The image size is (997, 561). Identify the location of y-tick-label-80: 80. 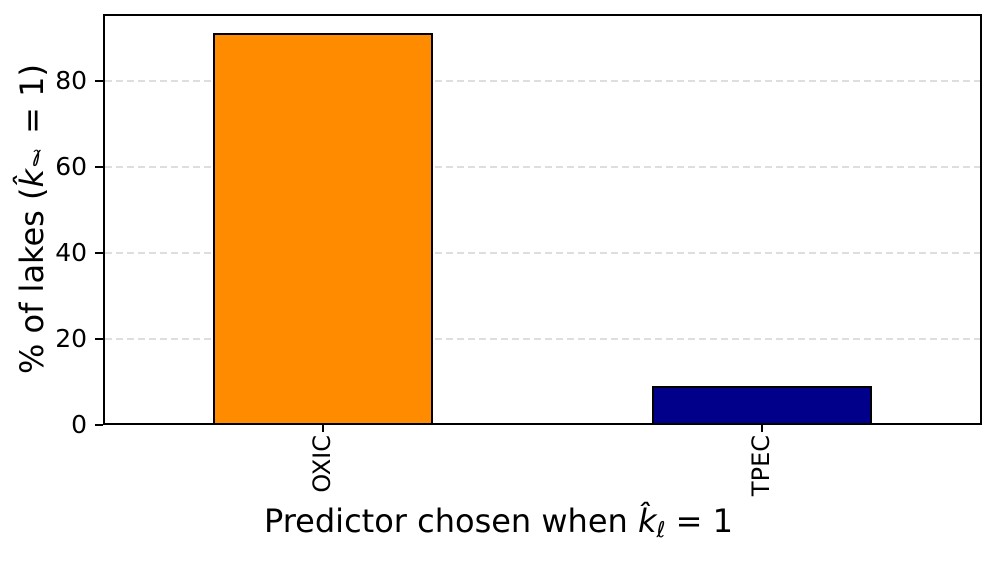
(71, 80).